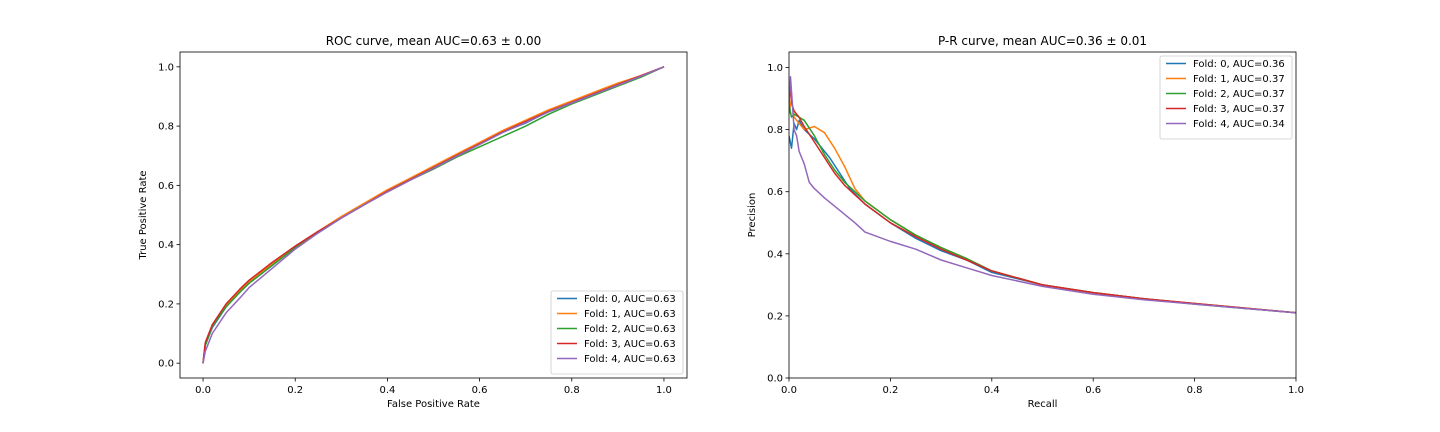  Describe the element at coordinates (630, 359) in the screenshot. I see `legend-entry: Fold: 4, AUC=0.63` at that location.